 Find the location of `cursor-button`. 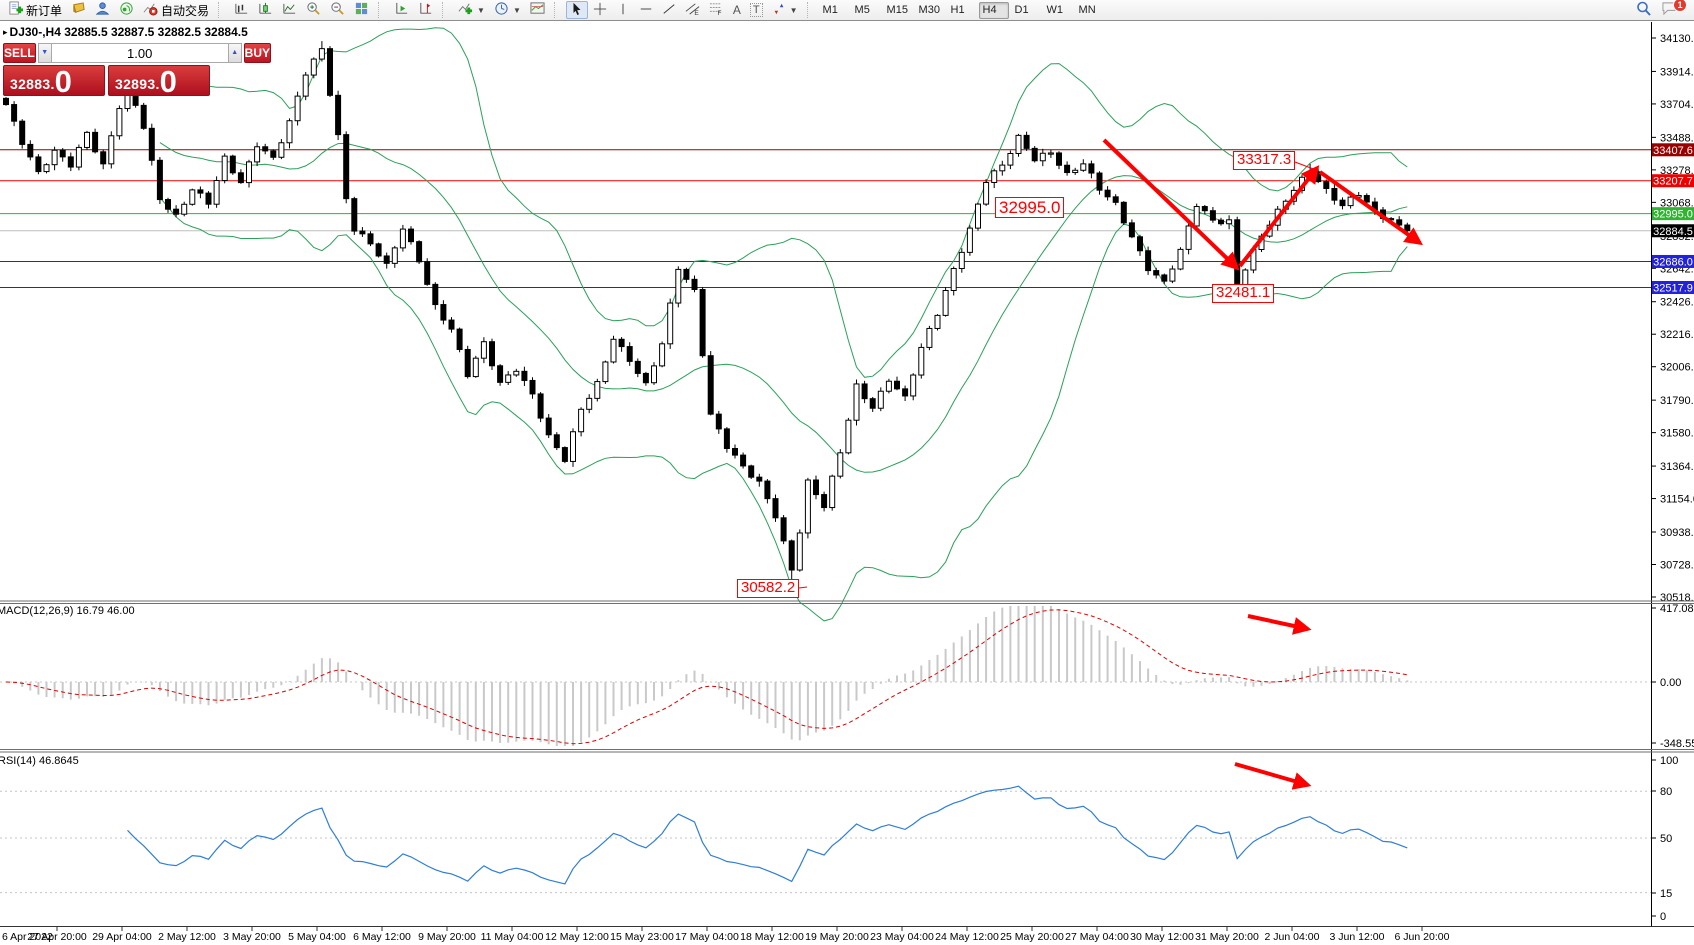

cursor-button is located at coordinates (576, 10).